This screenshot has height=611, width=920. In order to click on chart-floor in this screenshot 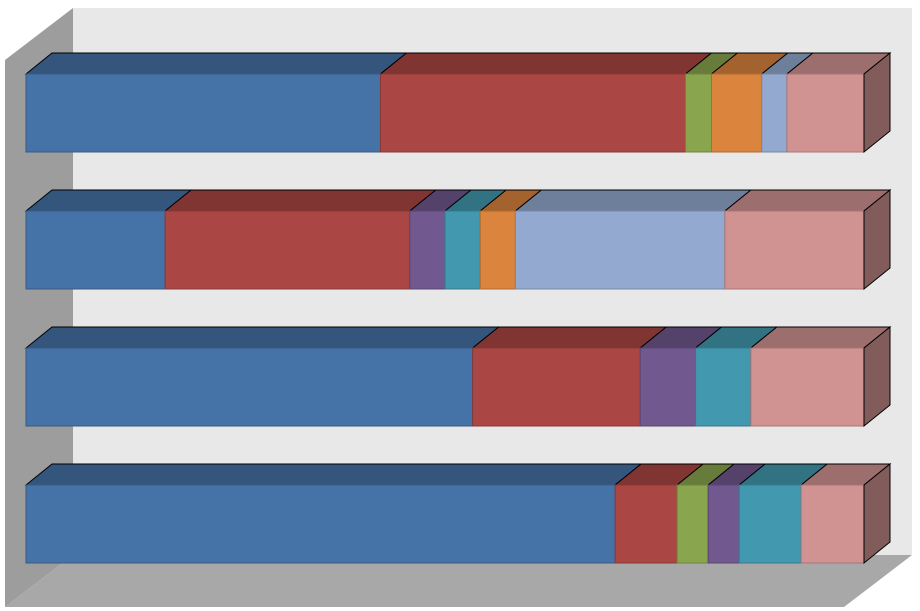, I will do `click(458, 581)`.